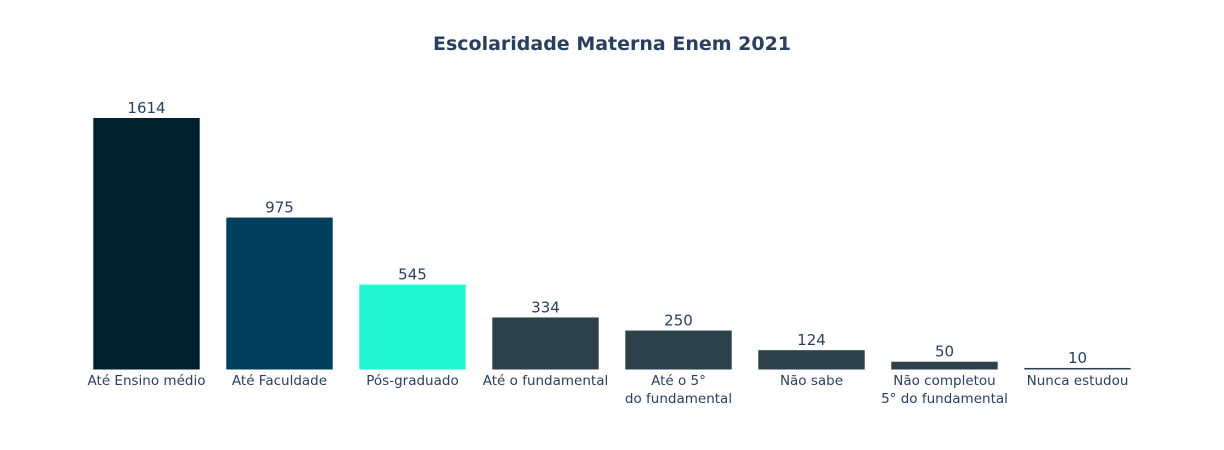 The width and height of the screenshot is (1224, 450). I want to click on x-tick-label-line: Até o fundamental, so click(545, 381).